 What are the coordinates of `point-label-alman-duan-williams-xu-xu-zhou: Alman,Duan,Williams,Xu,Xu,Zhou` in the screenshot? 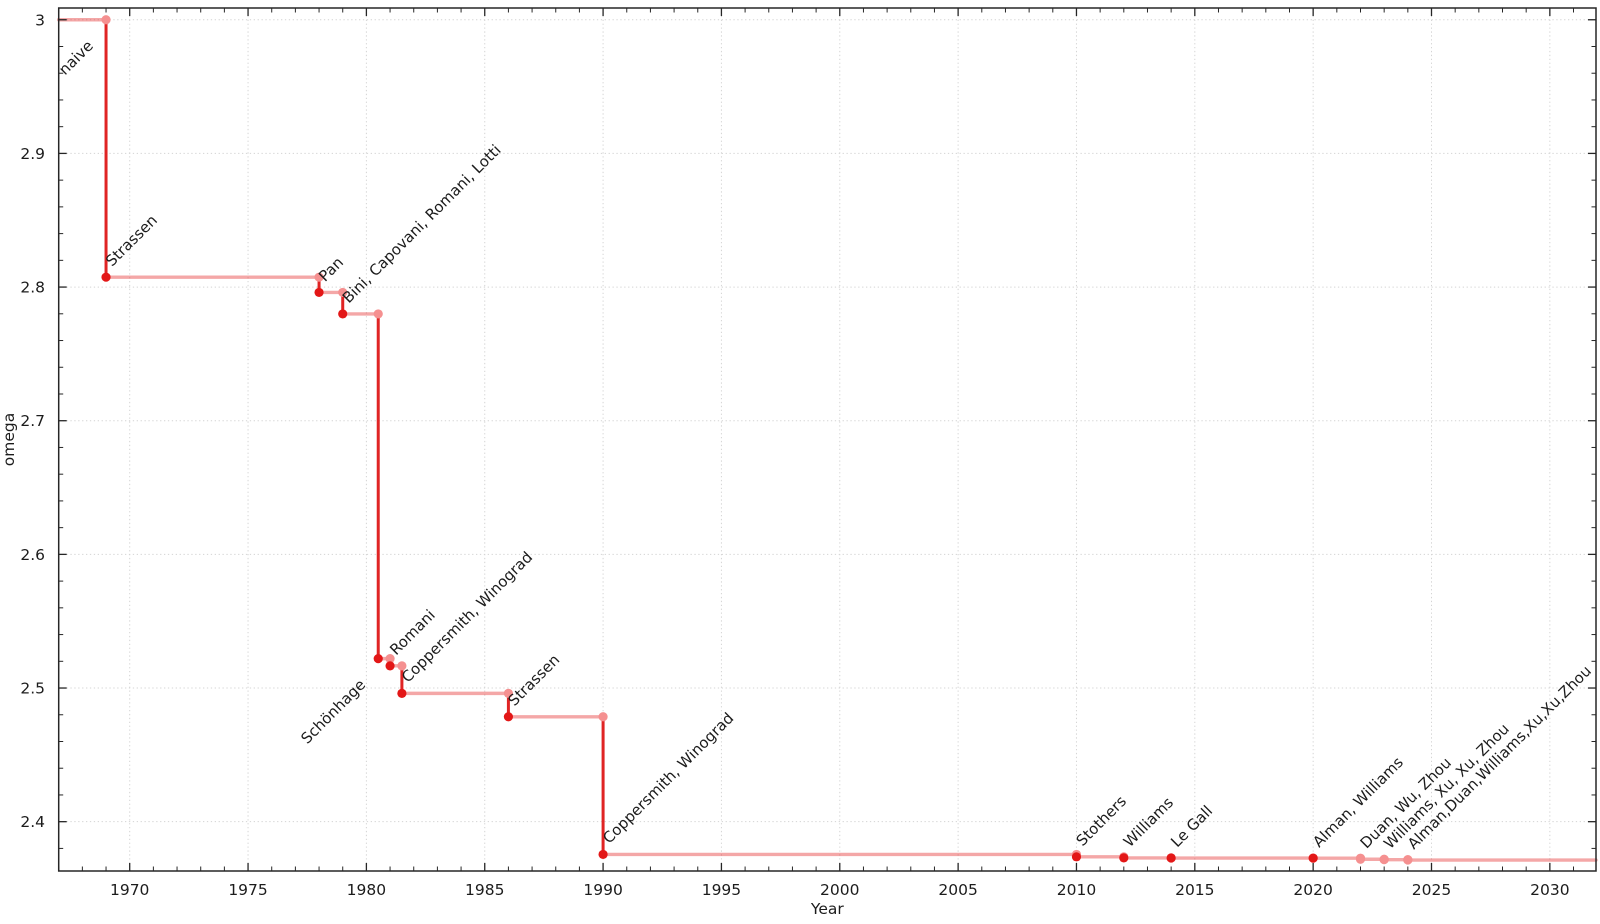 It's located at (1499, 757).